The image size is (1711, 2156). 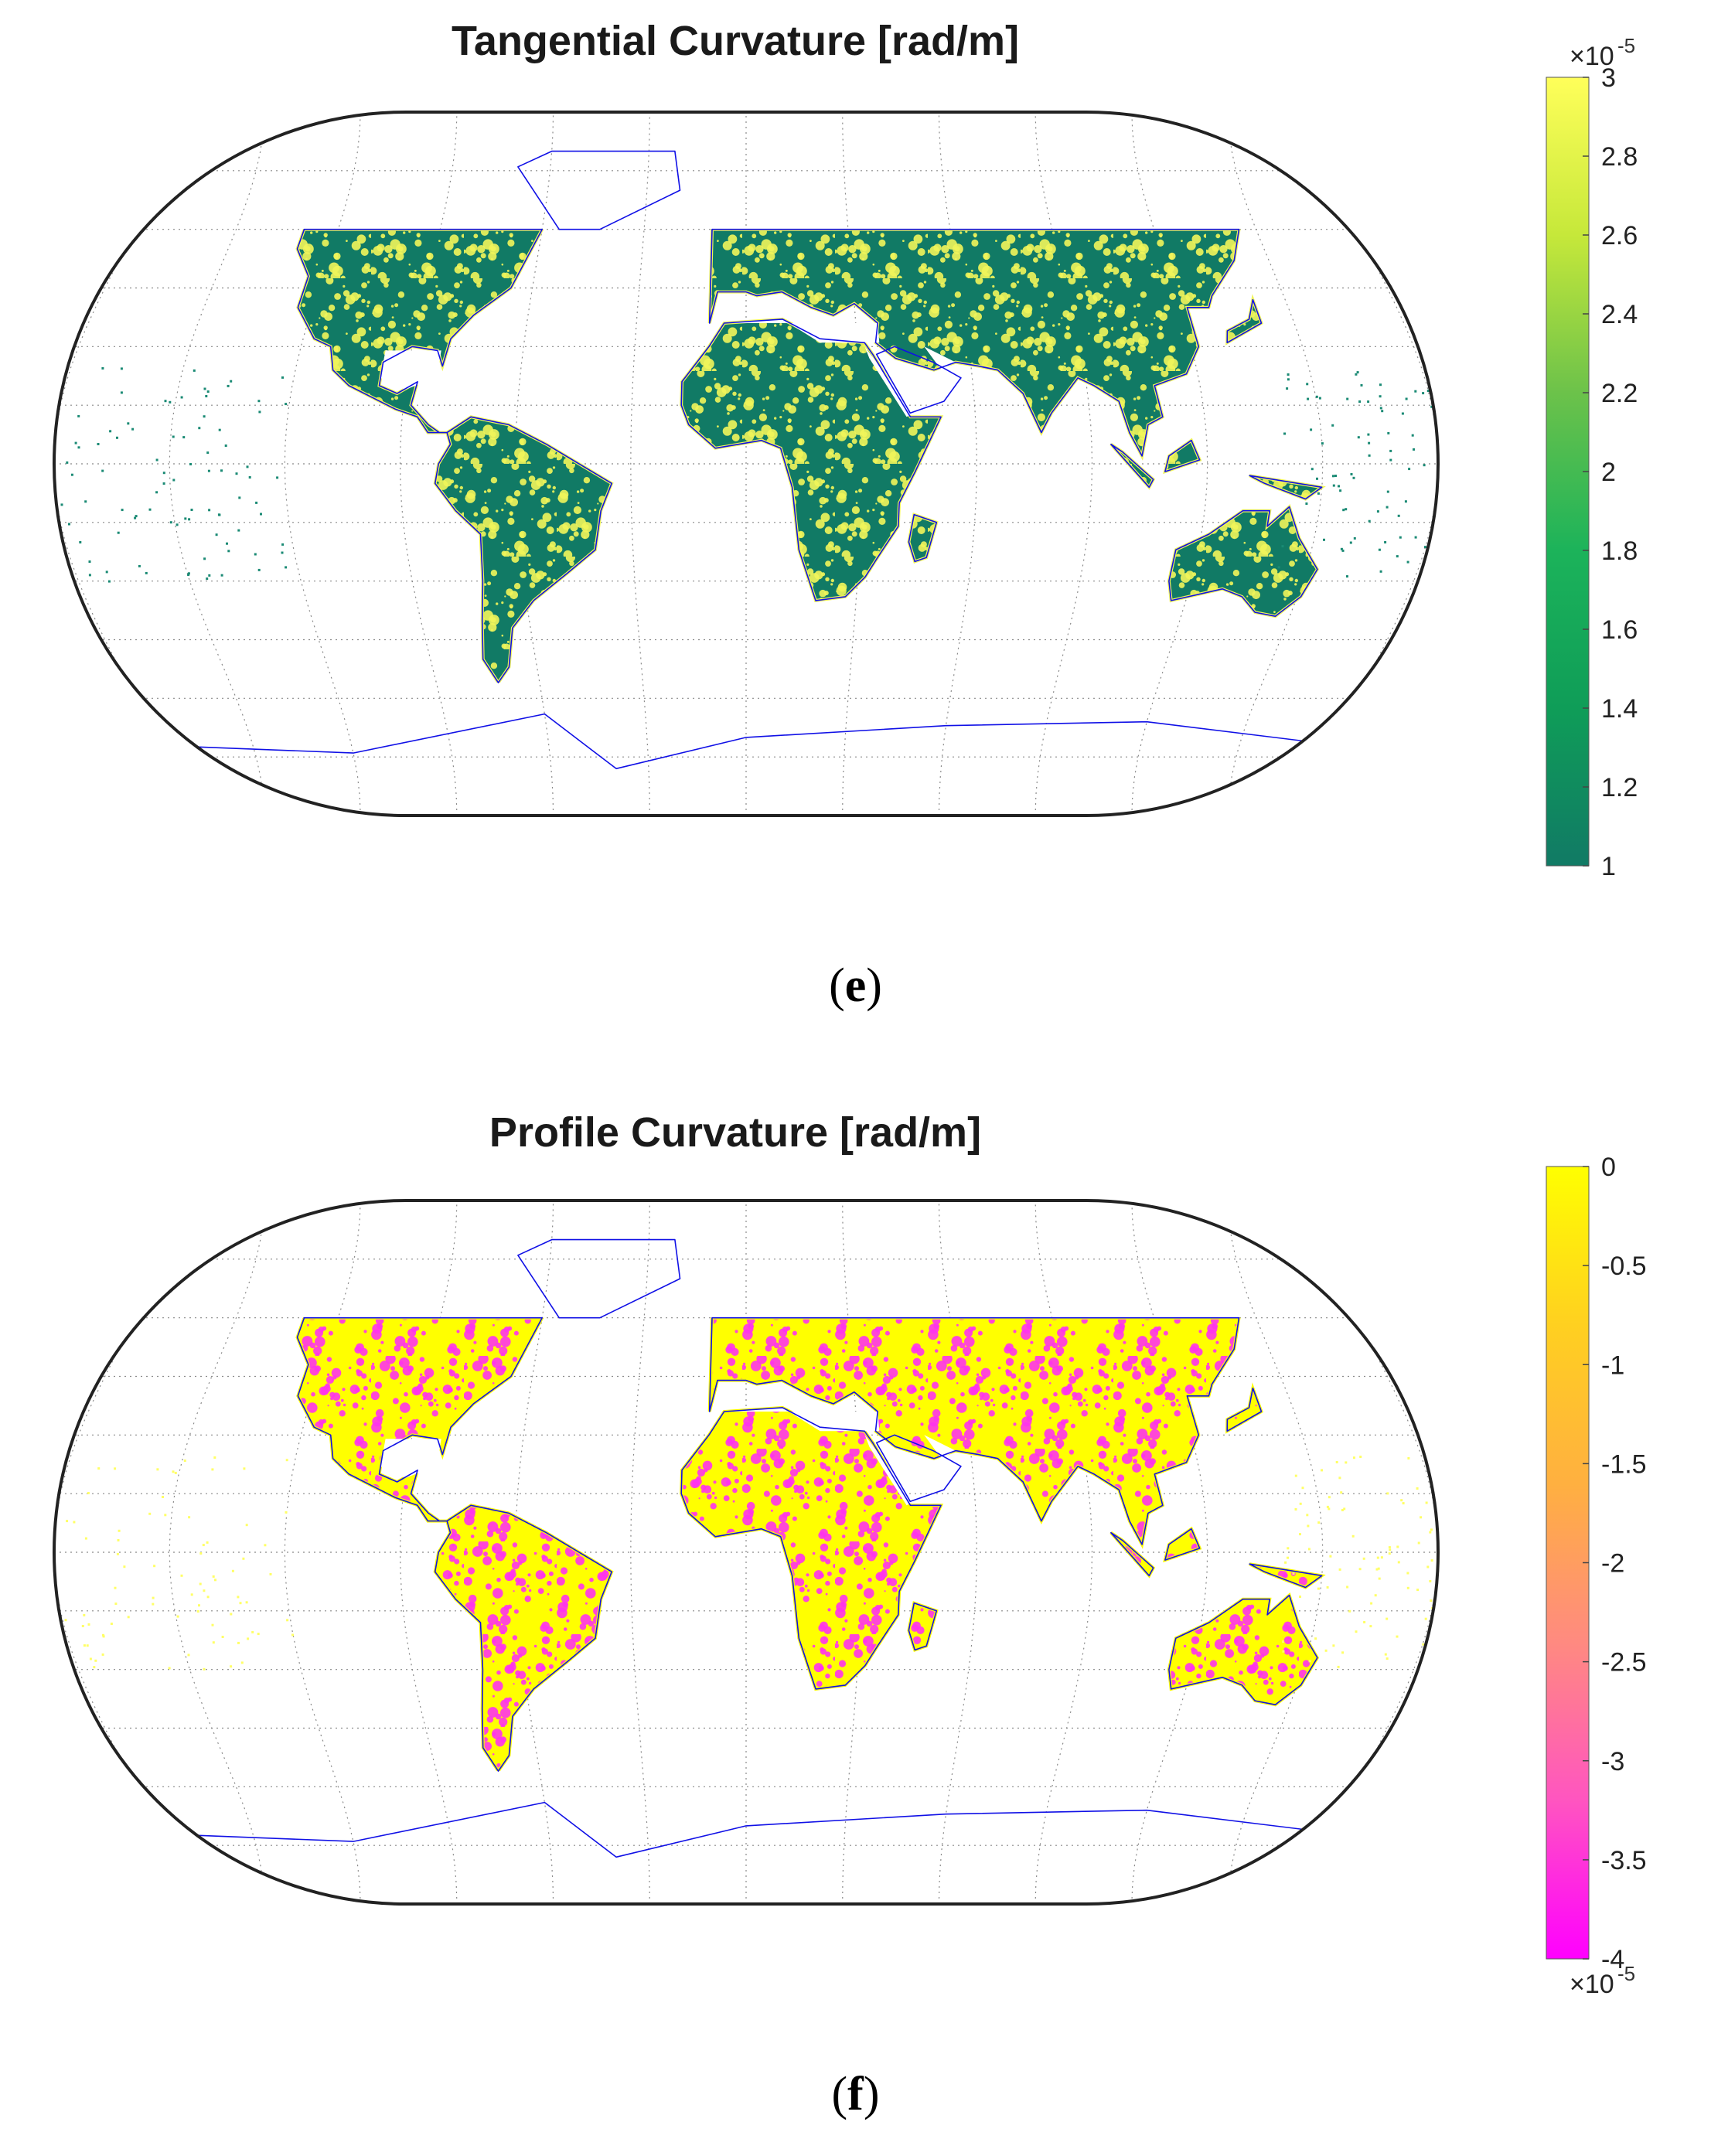 What do you see at coordinates (1609, 1167) in the screenshot?
I see `colorbar-tick-label: 0` at bounding box center [1609, 1167].